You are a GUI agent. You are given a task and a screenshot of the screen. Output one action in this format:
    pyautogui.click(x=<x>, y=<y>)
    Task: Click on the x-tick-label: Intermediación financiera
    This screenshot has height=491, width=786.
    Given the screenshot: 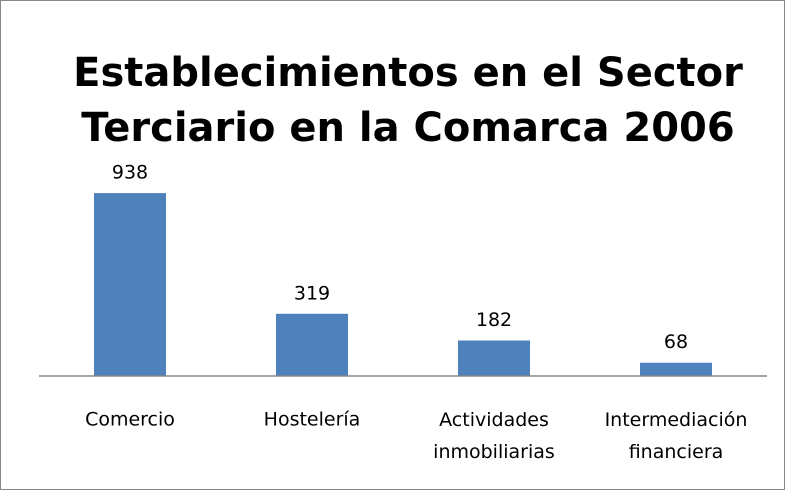 What is the action you would take?
    pyautogui.click(x=676, y=436)
    